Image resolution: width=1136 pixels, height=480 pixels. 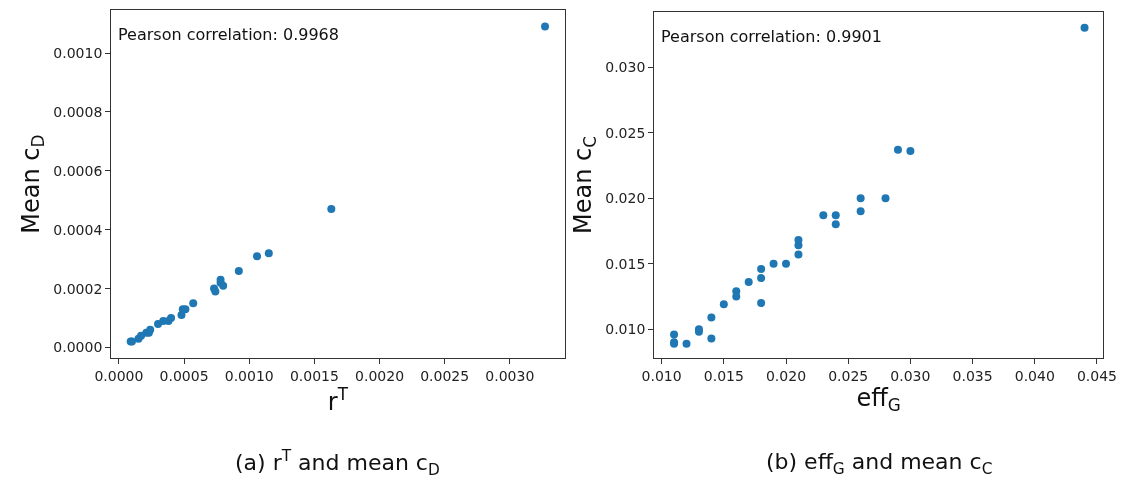 What do you see at coordinates (338, 399) in the screenshot?
I see `x-axis-title: r$^{T}$` at bounding box center [338, 399].